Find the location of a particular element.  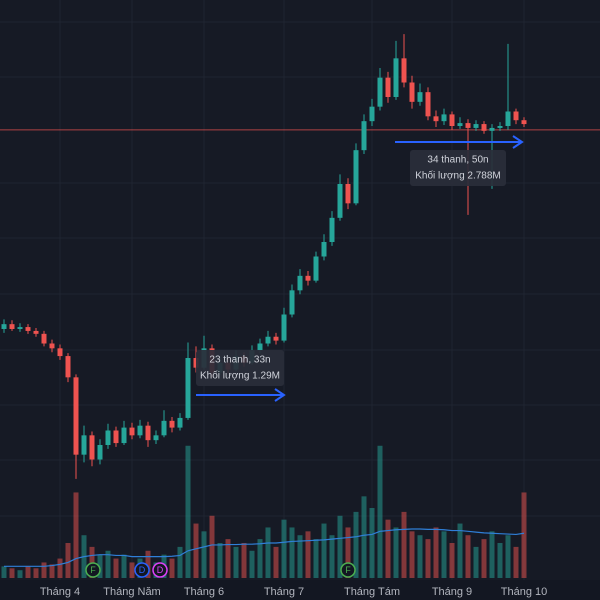

event-label: F is located at coordinates (93, 570).